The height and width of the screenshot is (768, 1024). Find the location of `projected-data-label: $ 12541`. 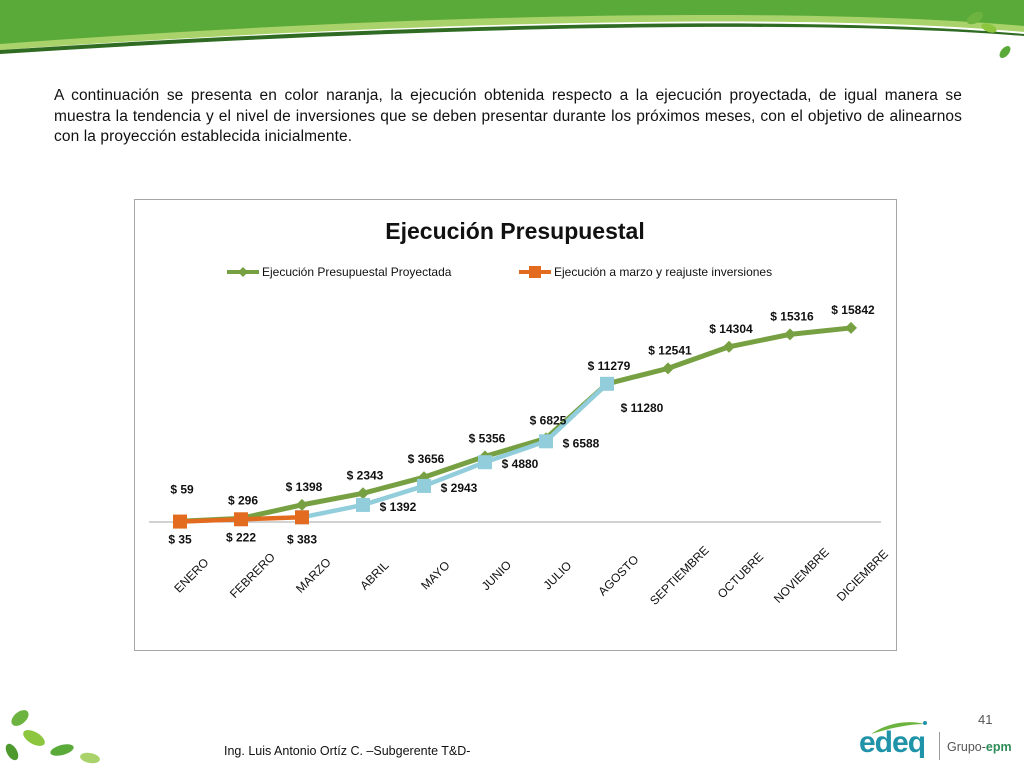

projected-data-label: $ 12541 is located at coordinates (670, 350).